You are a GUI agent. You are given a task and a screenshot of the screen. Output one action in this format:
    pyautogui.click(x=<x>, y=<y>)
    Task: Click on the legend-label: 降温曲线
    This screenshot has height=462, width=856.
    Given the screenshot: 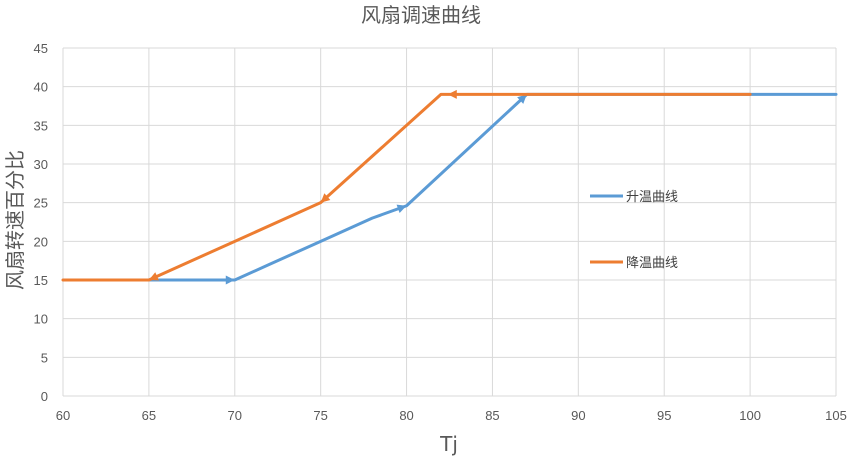 What is the action you would take?
    pyautogui.click(x=652, y=263)
    